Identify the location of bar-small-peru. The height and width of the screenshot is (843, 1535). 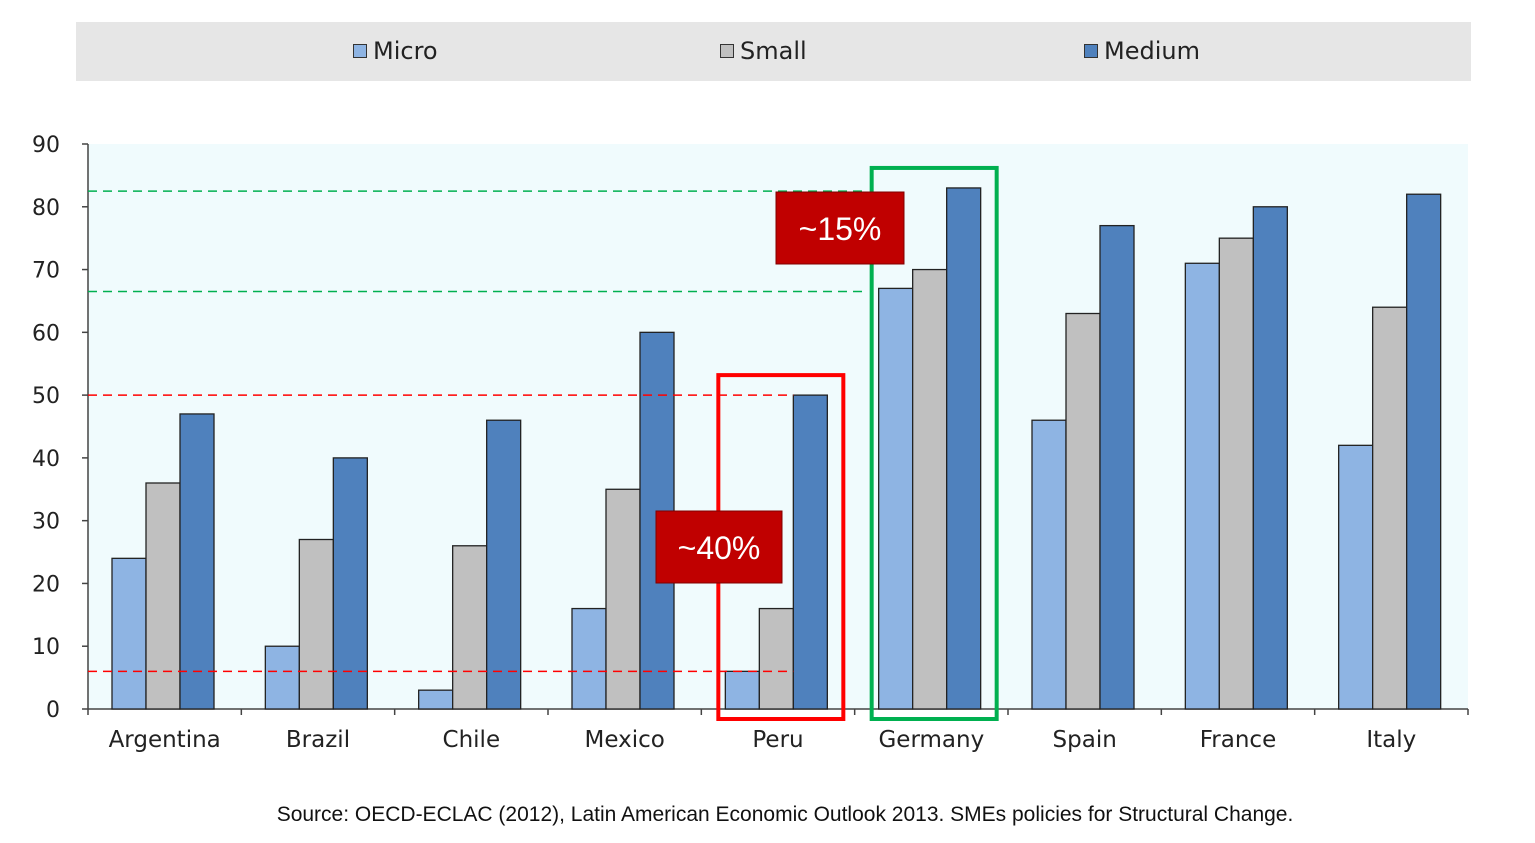
(776, 658).